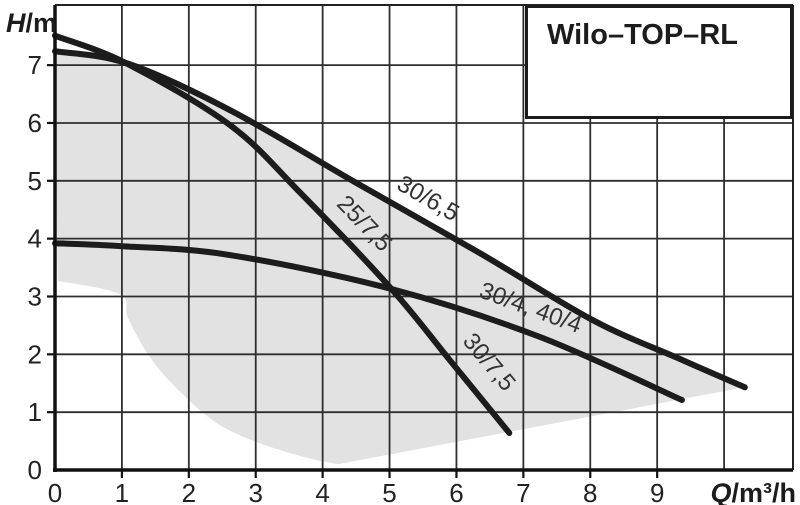 The image size is (800, 505). I want to click on y-tick-label: 3, so click(35, 296).